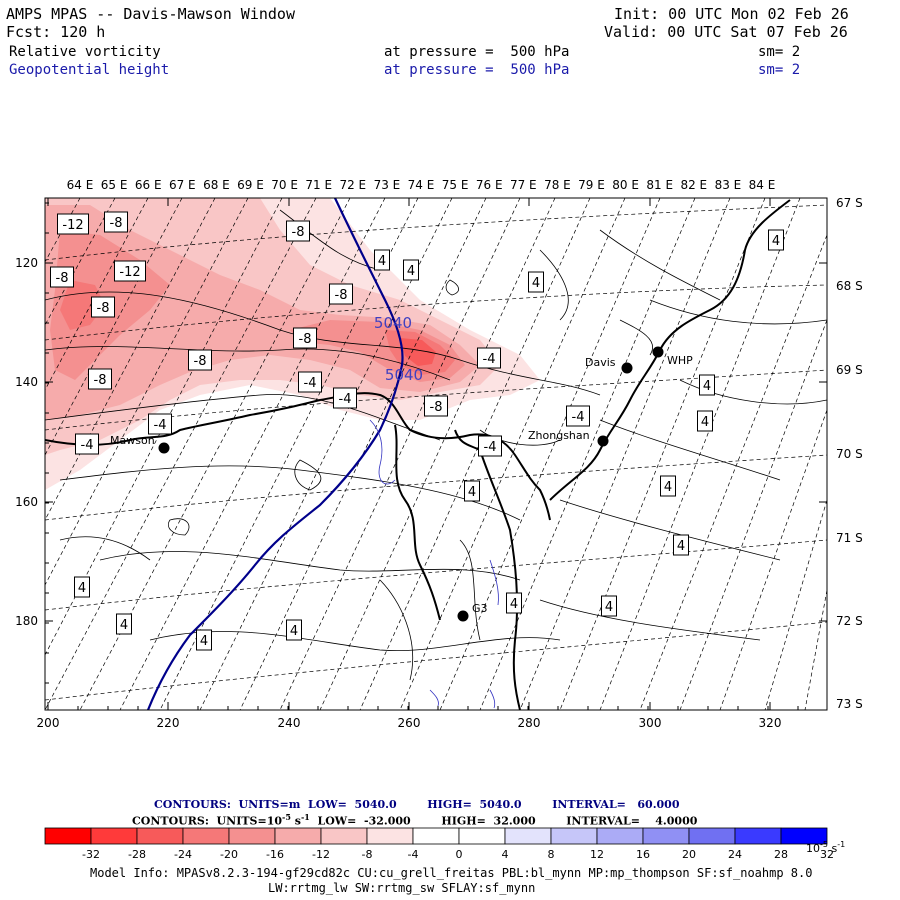 This screenshot has height=900, width=900. What do you see at coordinates (849, 704) in the screenshot?
I see `lat-label: 73 S` at bounding box center [849, 704].